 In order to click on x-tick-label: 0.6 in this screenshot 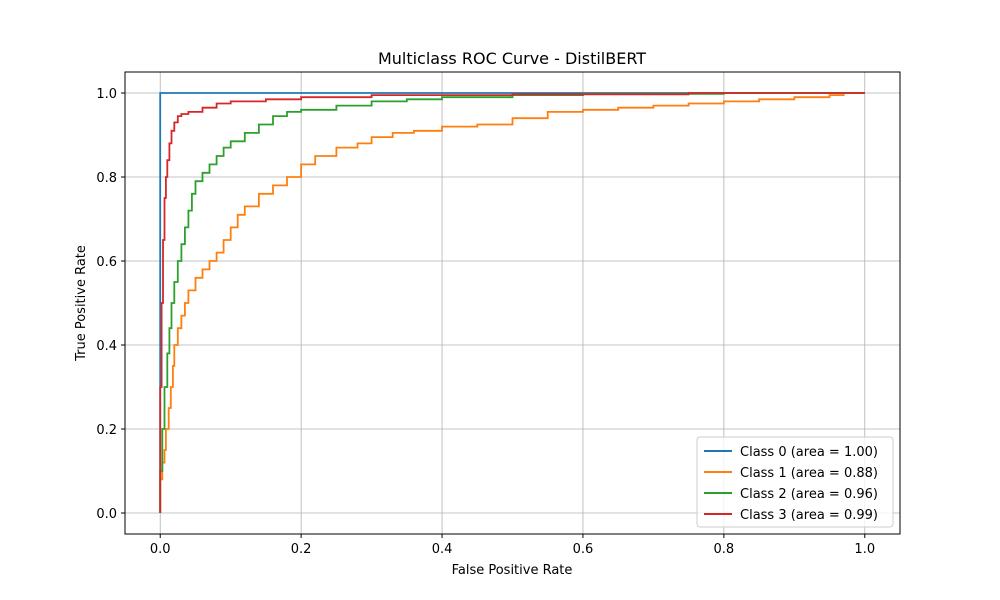, I will do `click(583, 549)`.